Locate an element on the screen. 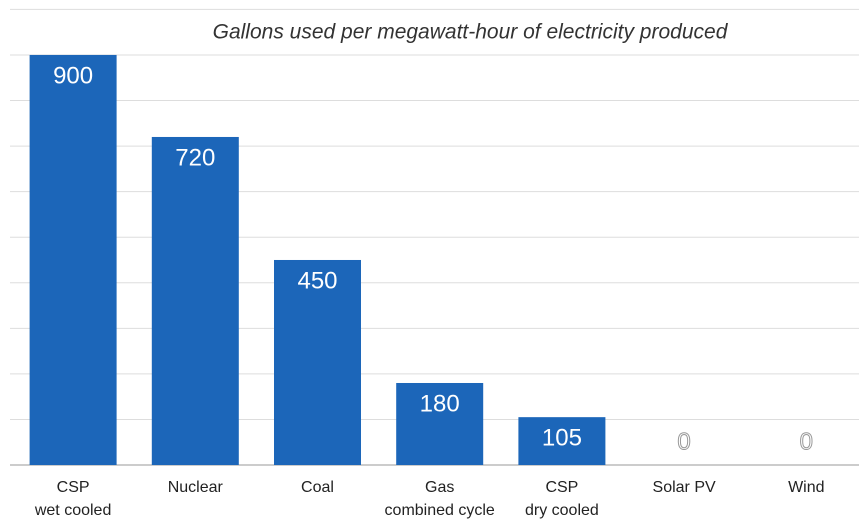 This screenshot has width=859, height=519. x-tick-label: Solar PV is located at coordinates (684, 487).